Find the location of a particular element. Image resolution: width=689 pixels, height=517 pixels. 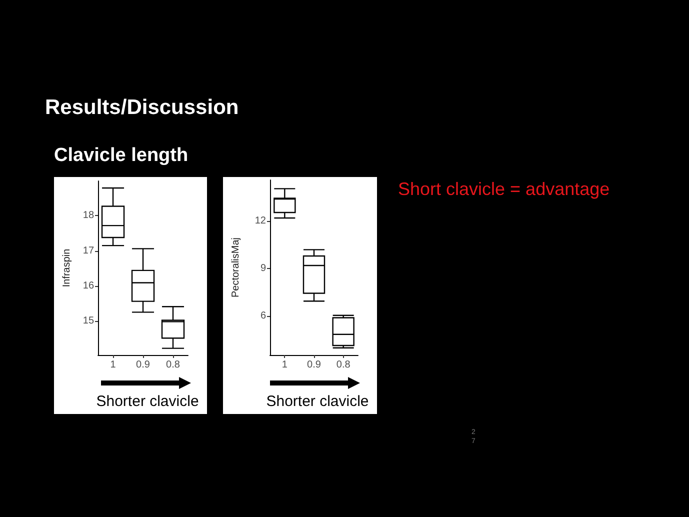

y-tick-label: 18 is located at coordinates (88, 216).